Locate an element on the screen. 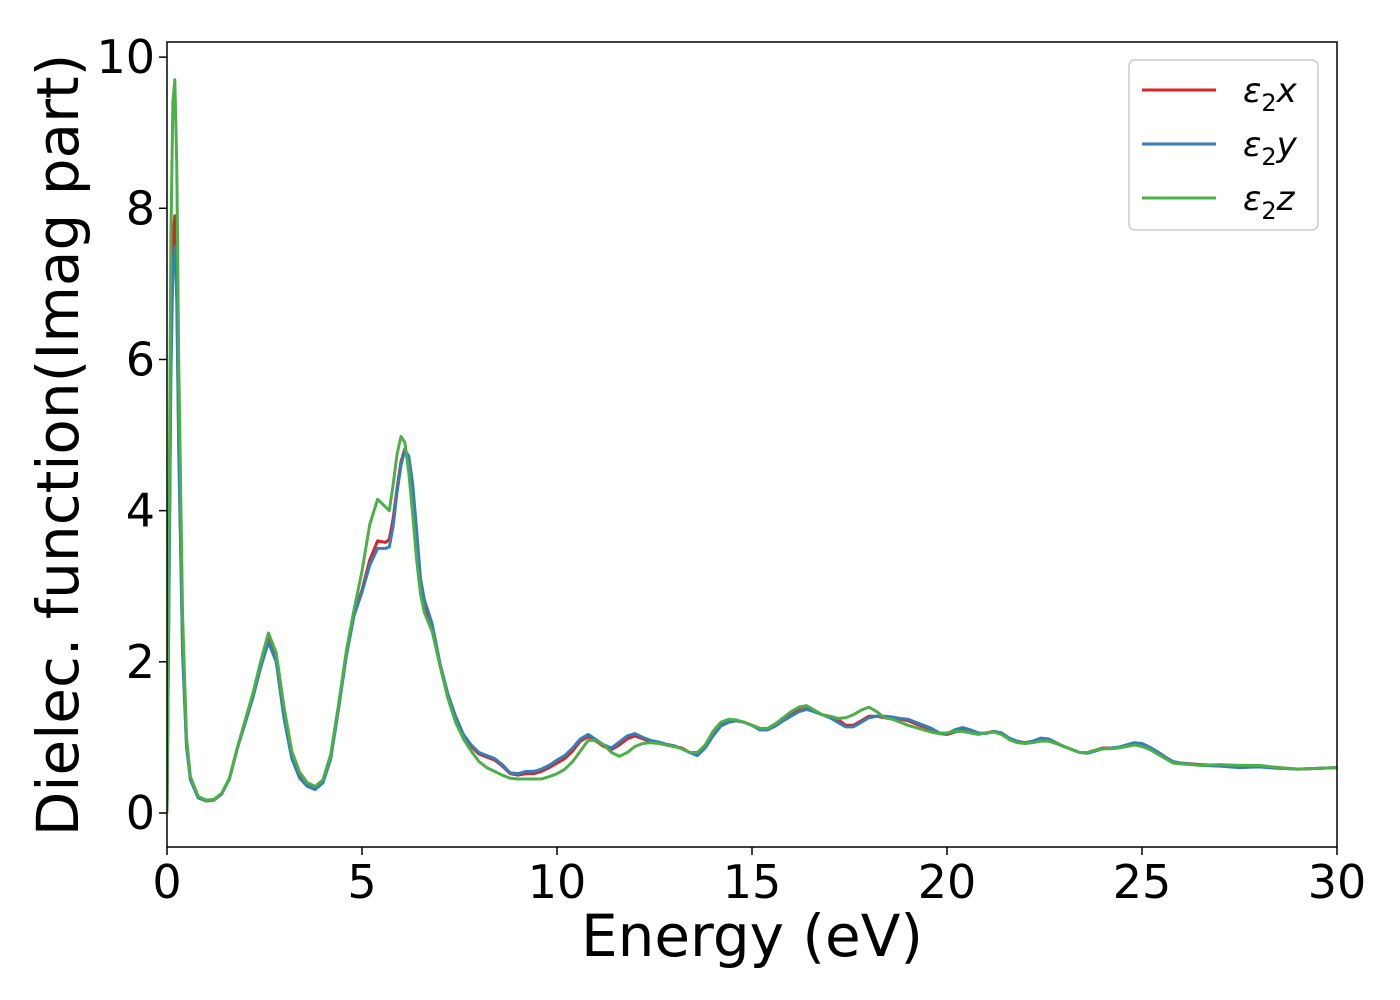 The width and height of the screenshot is (1400, 1000). x-tick-label: 20 is located at coordinates (947, 882).